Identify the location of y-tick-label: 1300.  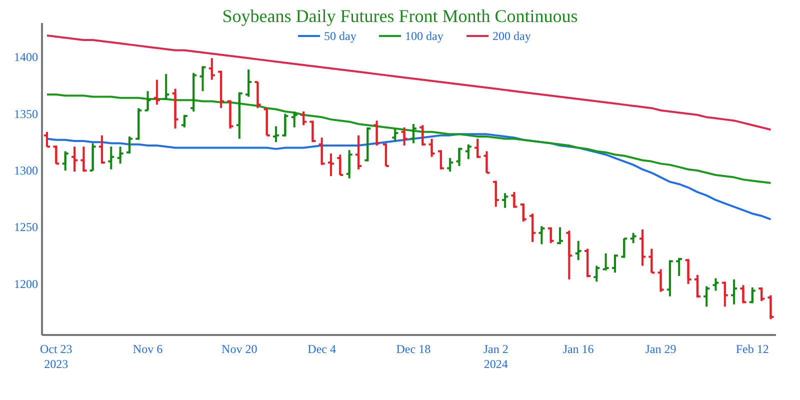
(26, 170).